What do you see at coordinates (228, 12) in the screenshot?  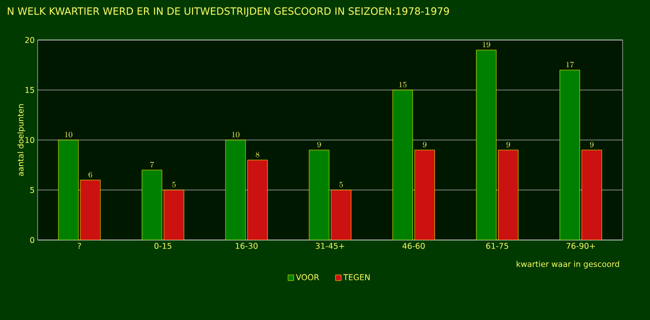 I see `chart-title: N WELK KWARTIER WERD ER IN DE UITWEDSTRIJDEN GESCOORD IN SEIZOEN:1978-1979` at bounding box center [228, 12].